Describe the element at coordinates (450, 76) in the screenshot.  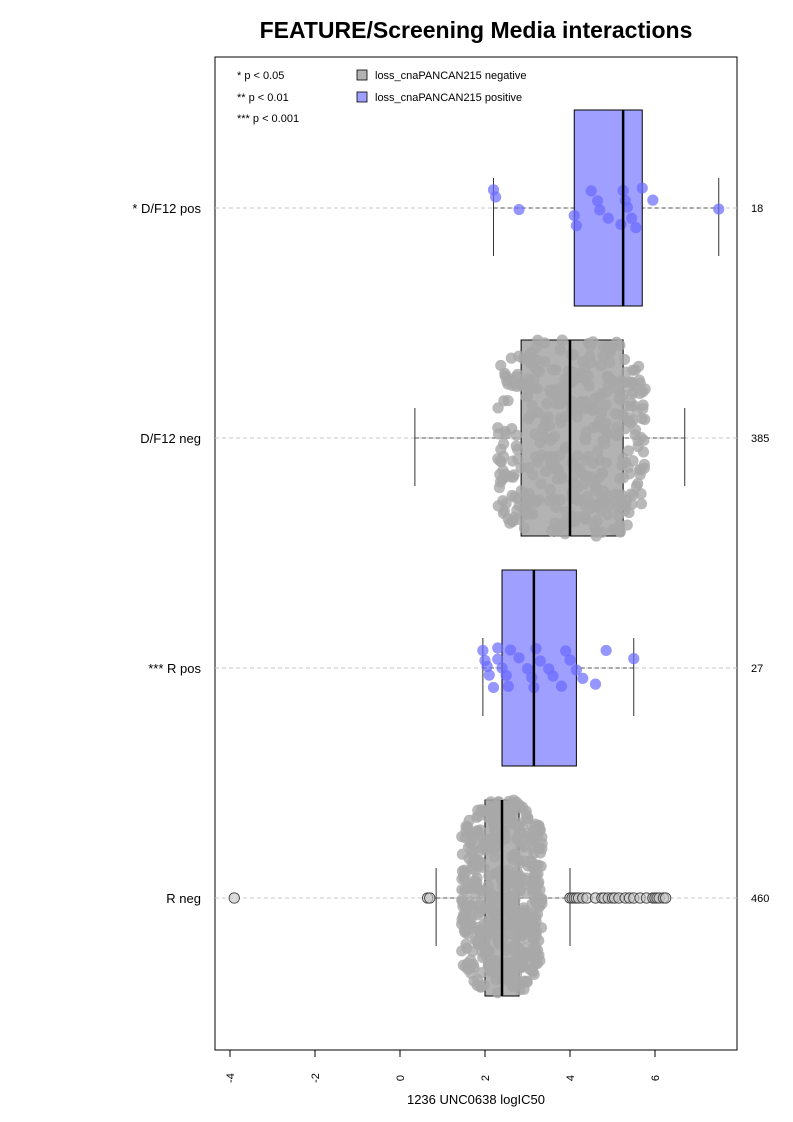
I see `legend-label-negative: loss_cnaPANCAN215 negative` at that location.